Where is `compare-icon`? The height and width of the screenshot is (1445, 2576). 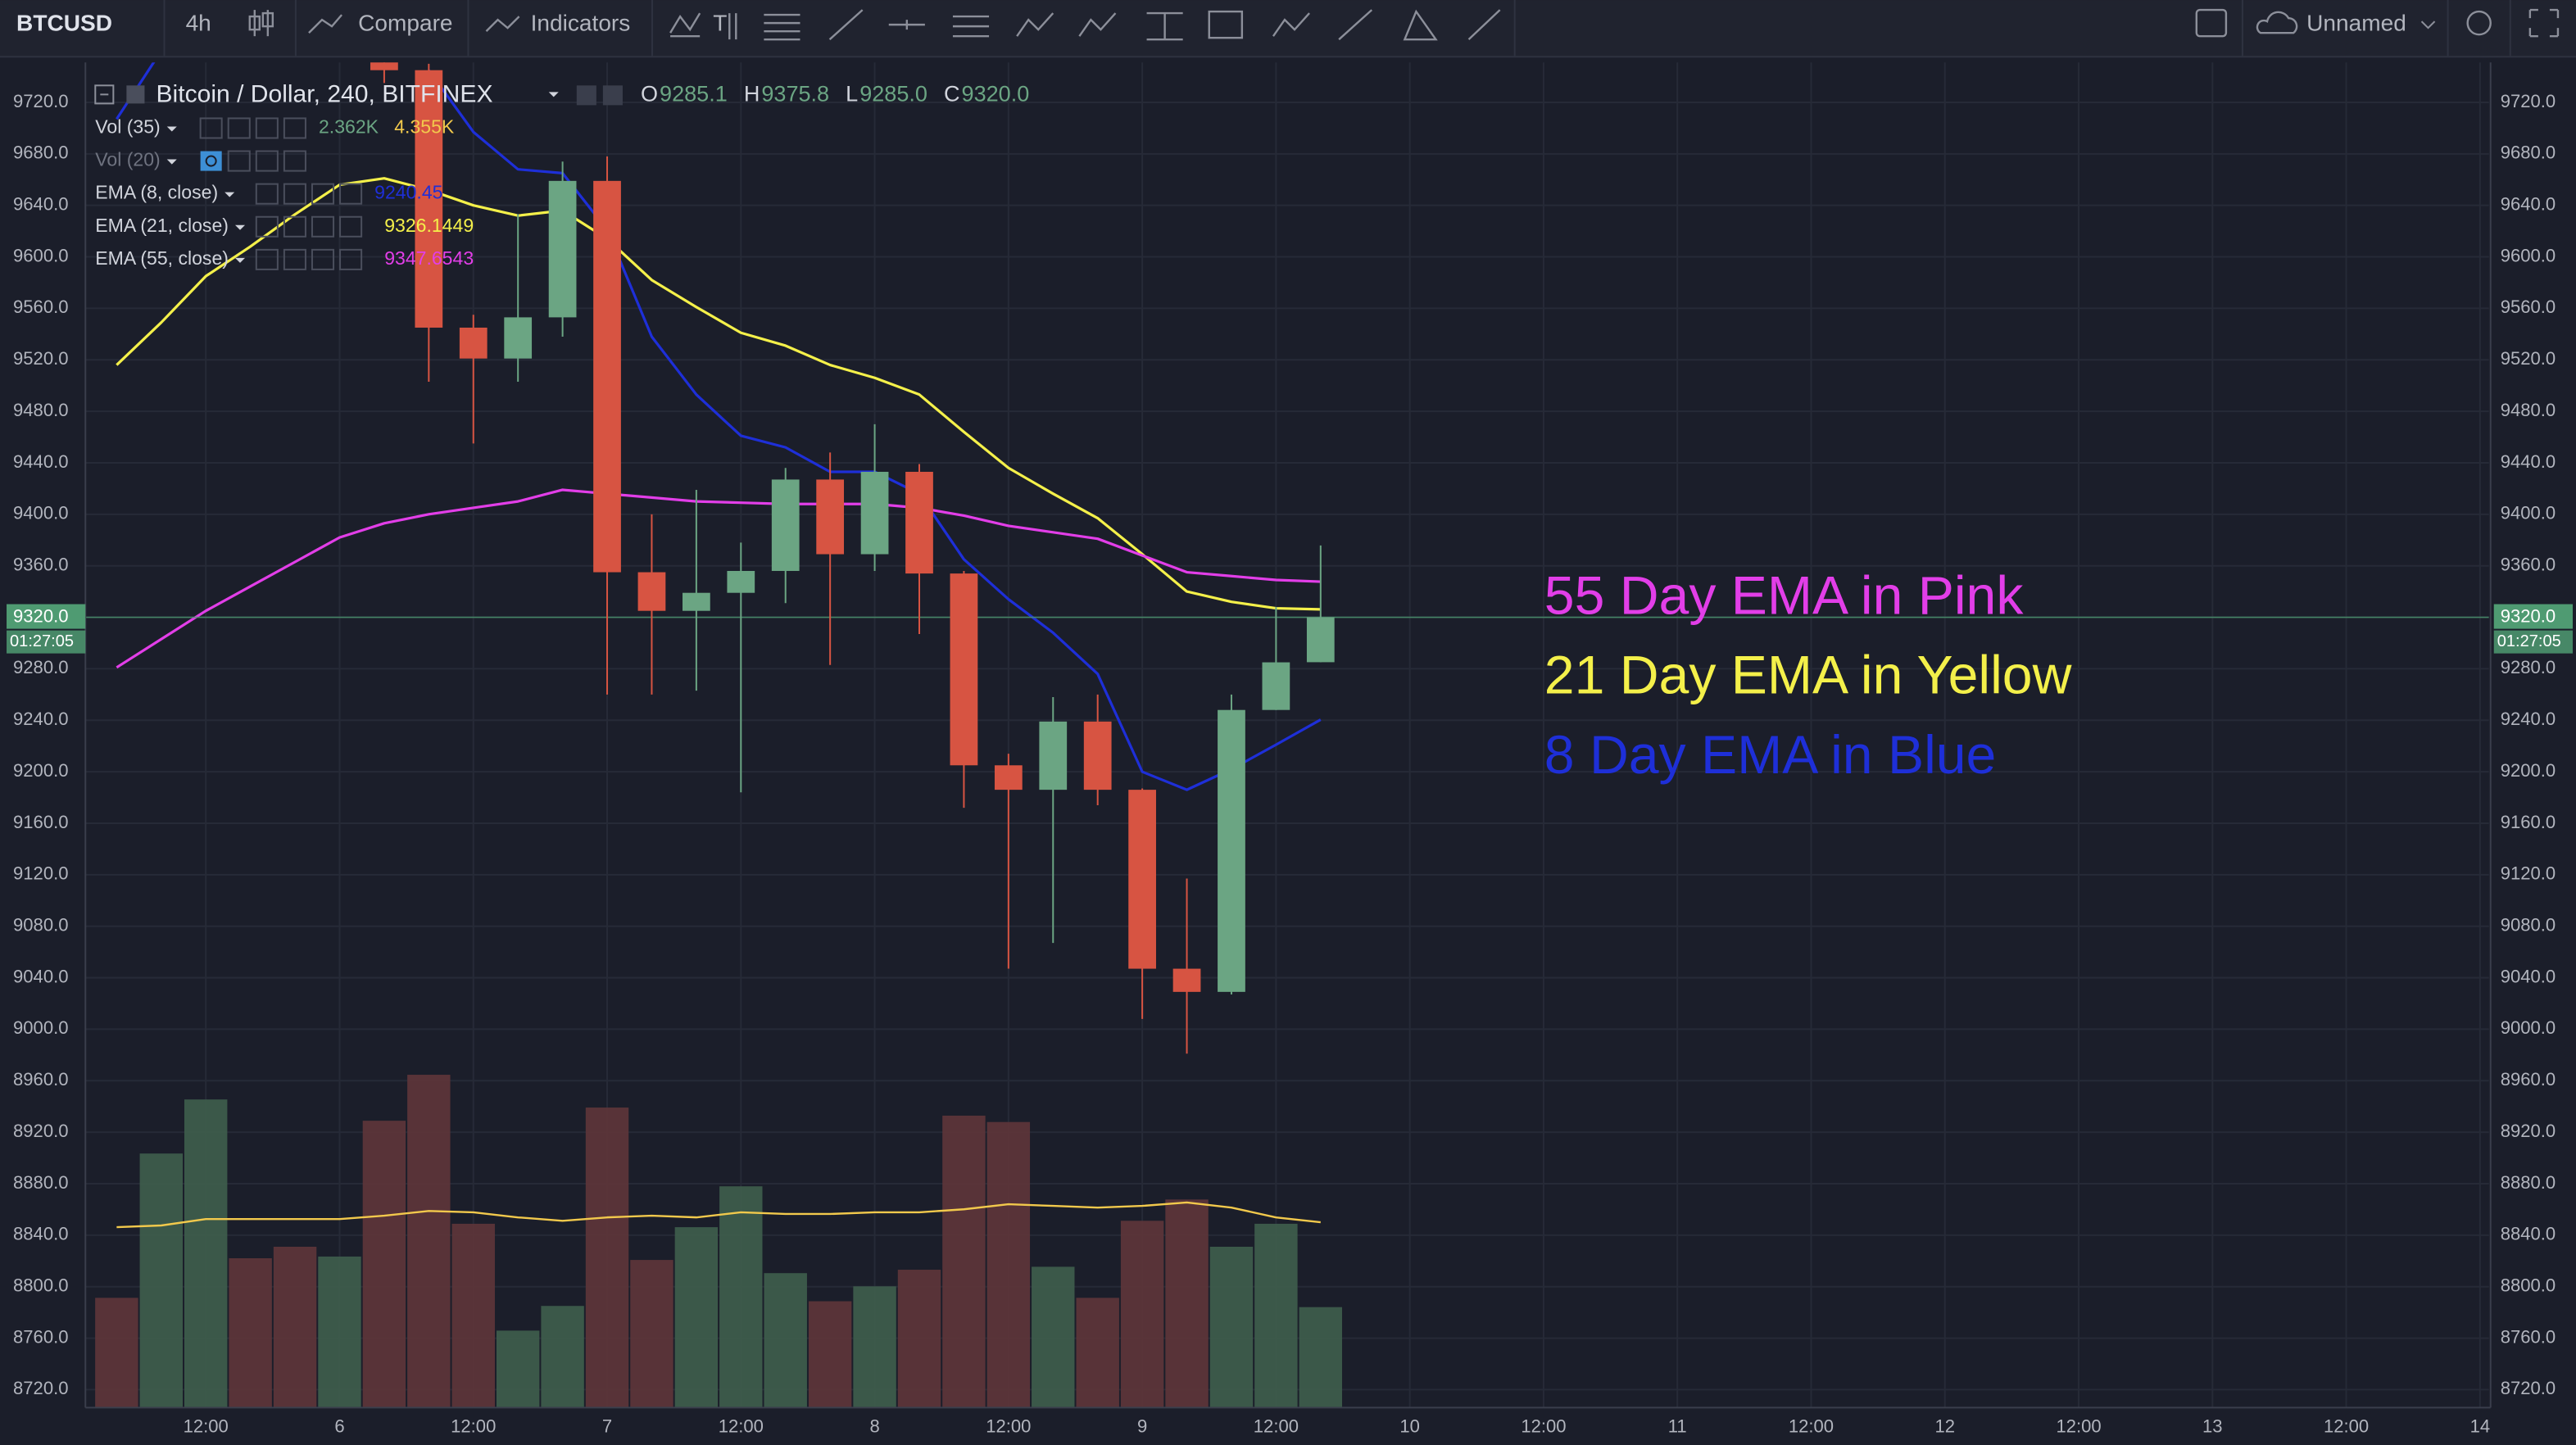
compare-icon is located at coordinates (325, 24).